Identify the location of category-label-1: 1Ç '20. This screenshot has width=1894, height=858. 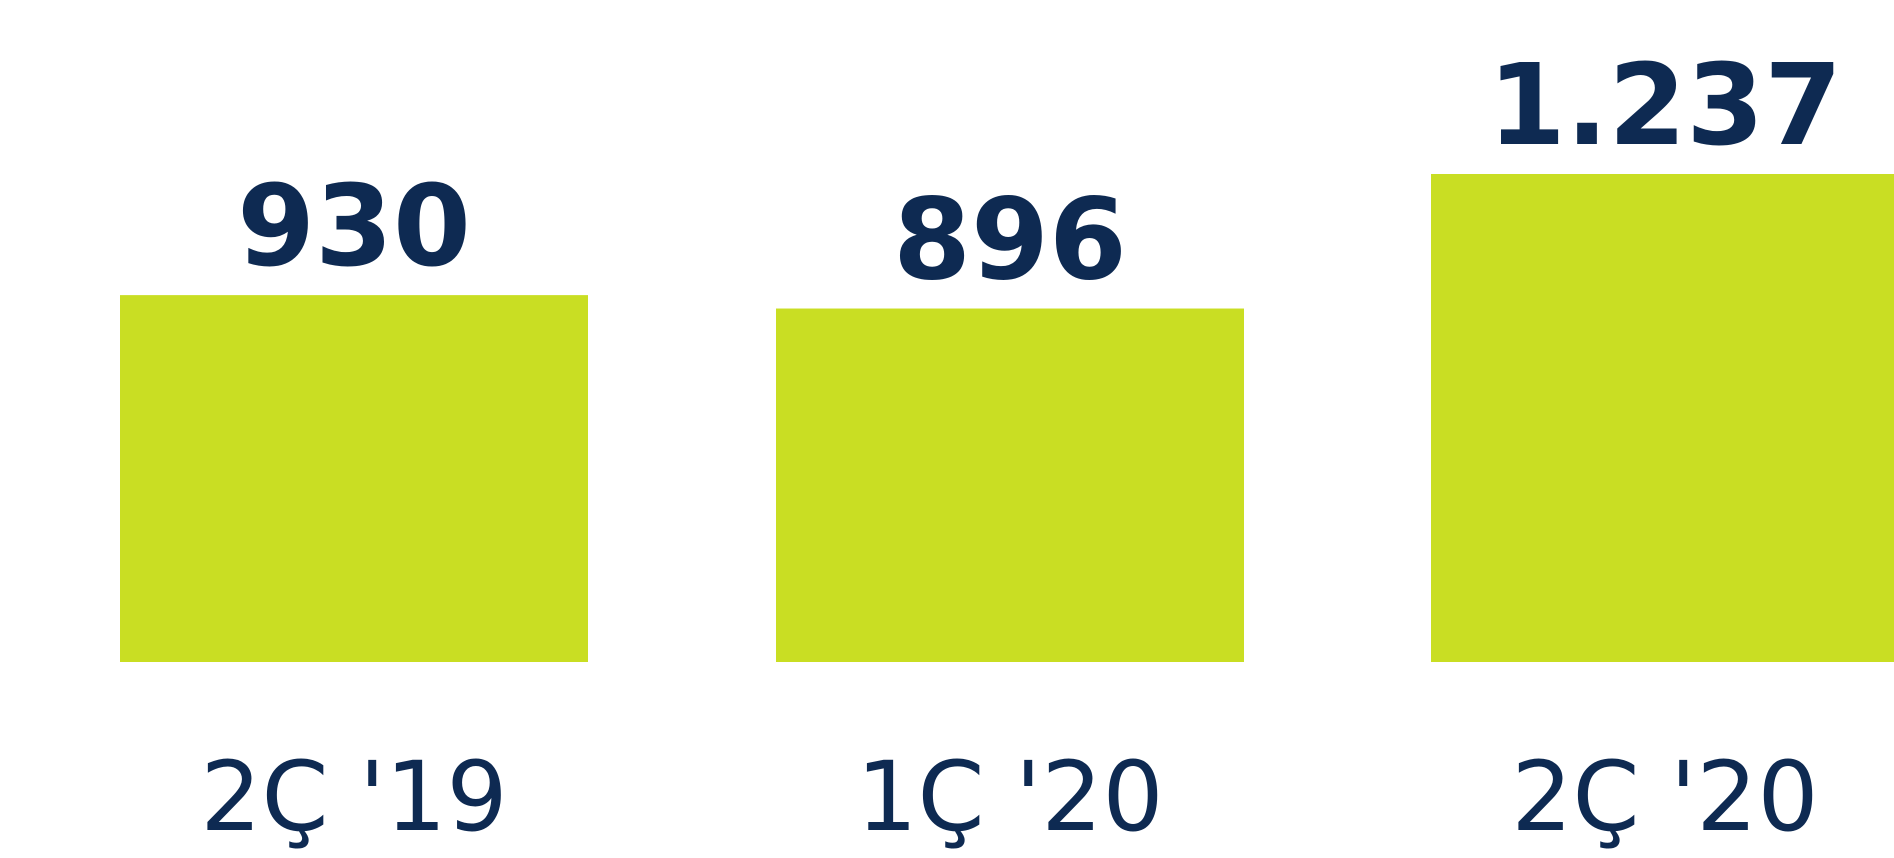
(1009, 797).